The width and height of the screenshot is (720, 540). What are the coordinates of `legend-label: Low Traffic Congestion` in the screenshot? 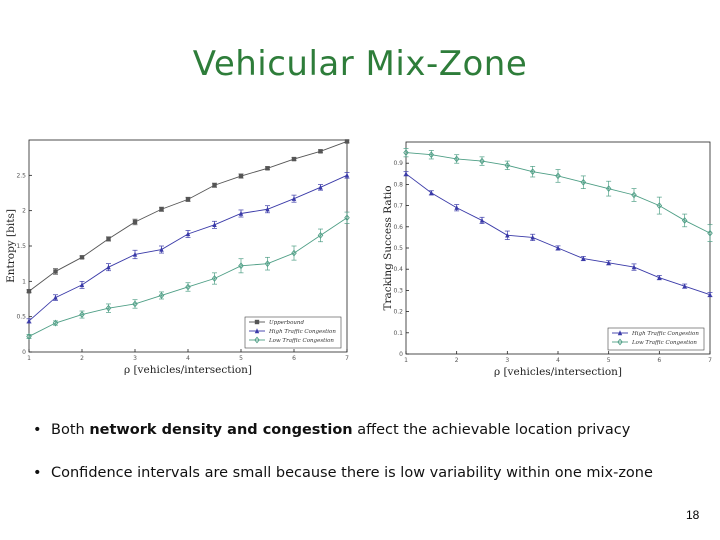 It's located at (301, 341).